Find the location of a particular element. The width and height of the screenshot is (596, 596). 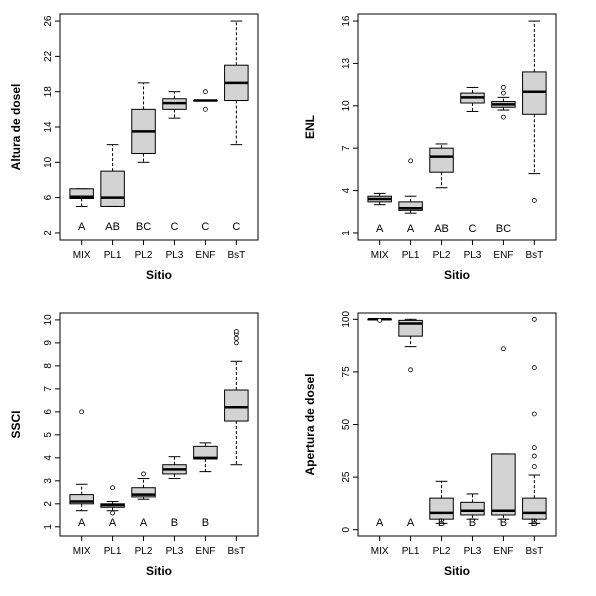

y-tick-label: 50 is located at coordinates (346, 425).